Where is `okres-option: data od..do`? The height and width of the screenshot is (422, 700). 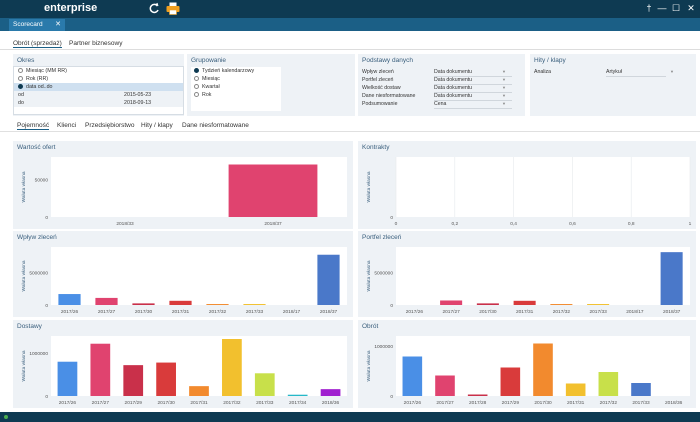
okres-option: data od..do is located at coordinates (98, 87).